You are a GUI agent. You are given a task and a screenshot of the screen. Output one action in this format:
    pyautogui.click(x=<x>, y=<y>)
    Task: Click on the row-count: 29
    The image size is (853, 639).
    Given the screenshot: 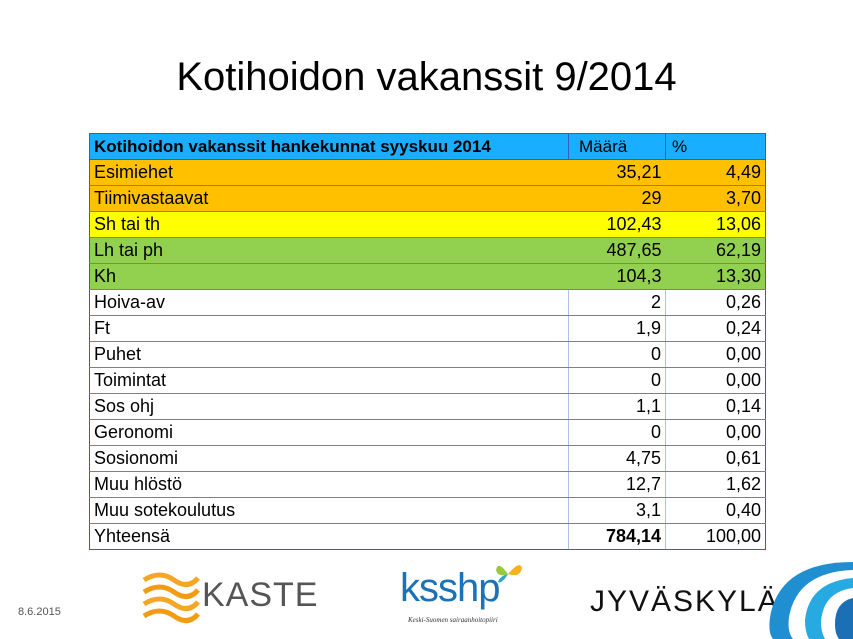 What is the action you would take?
    pyautogui.click(x=617, y=198)
    